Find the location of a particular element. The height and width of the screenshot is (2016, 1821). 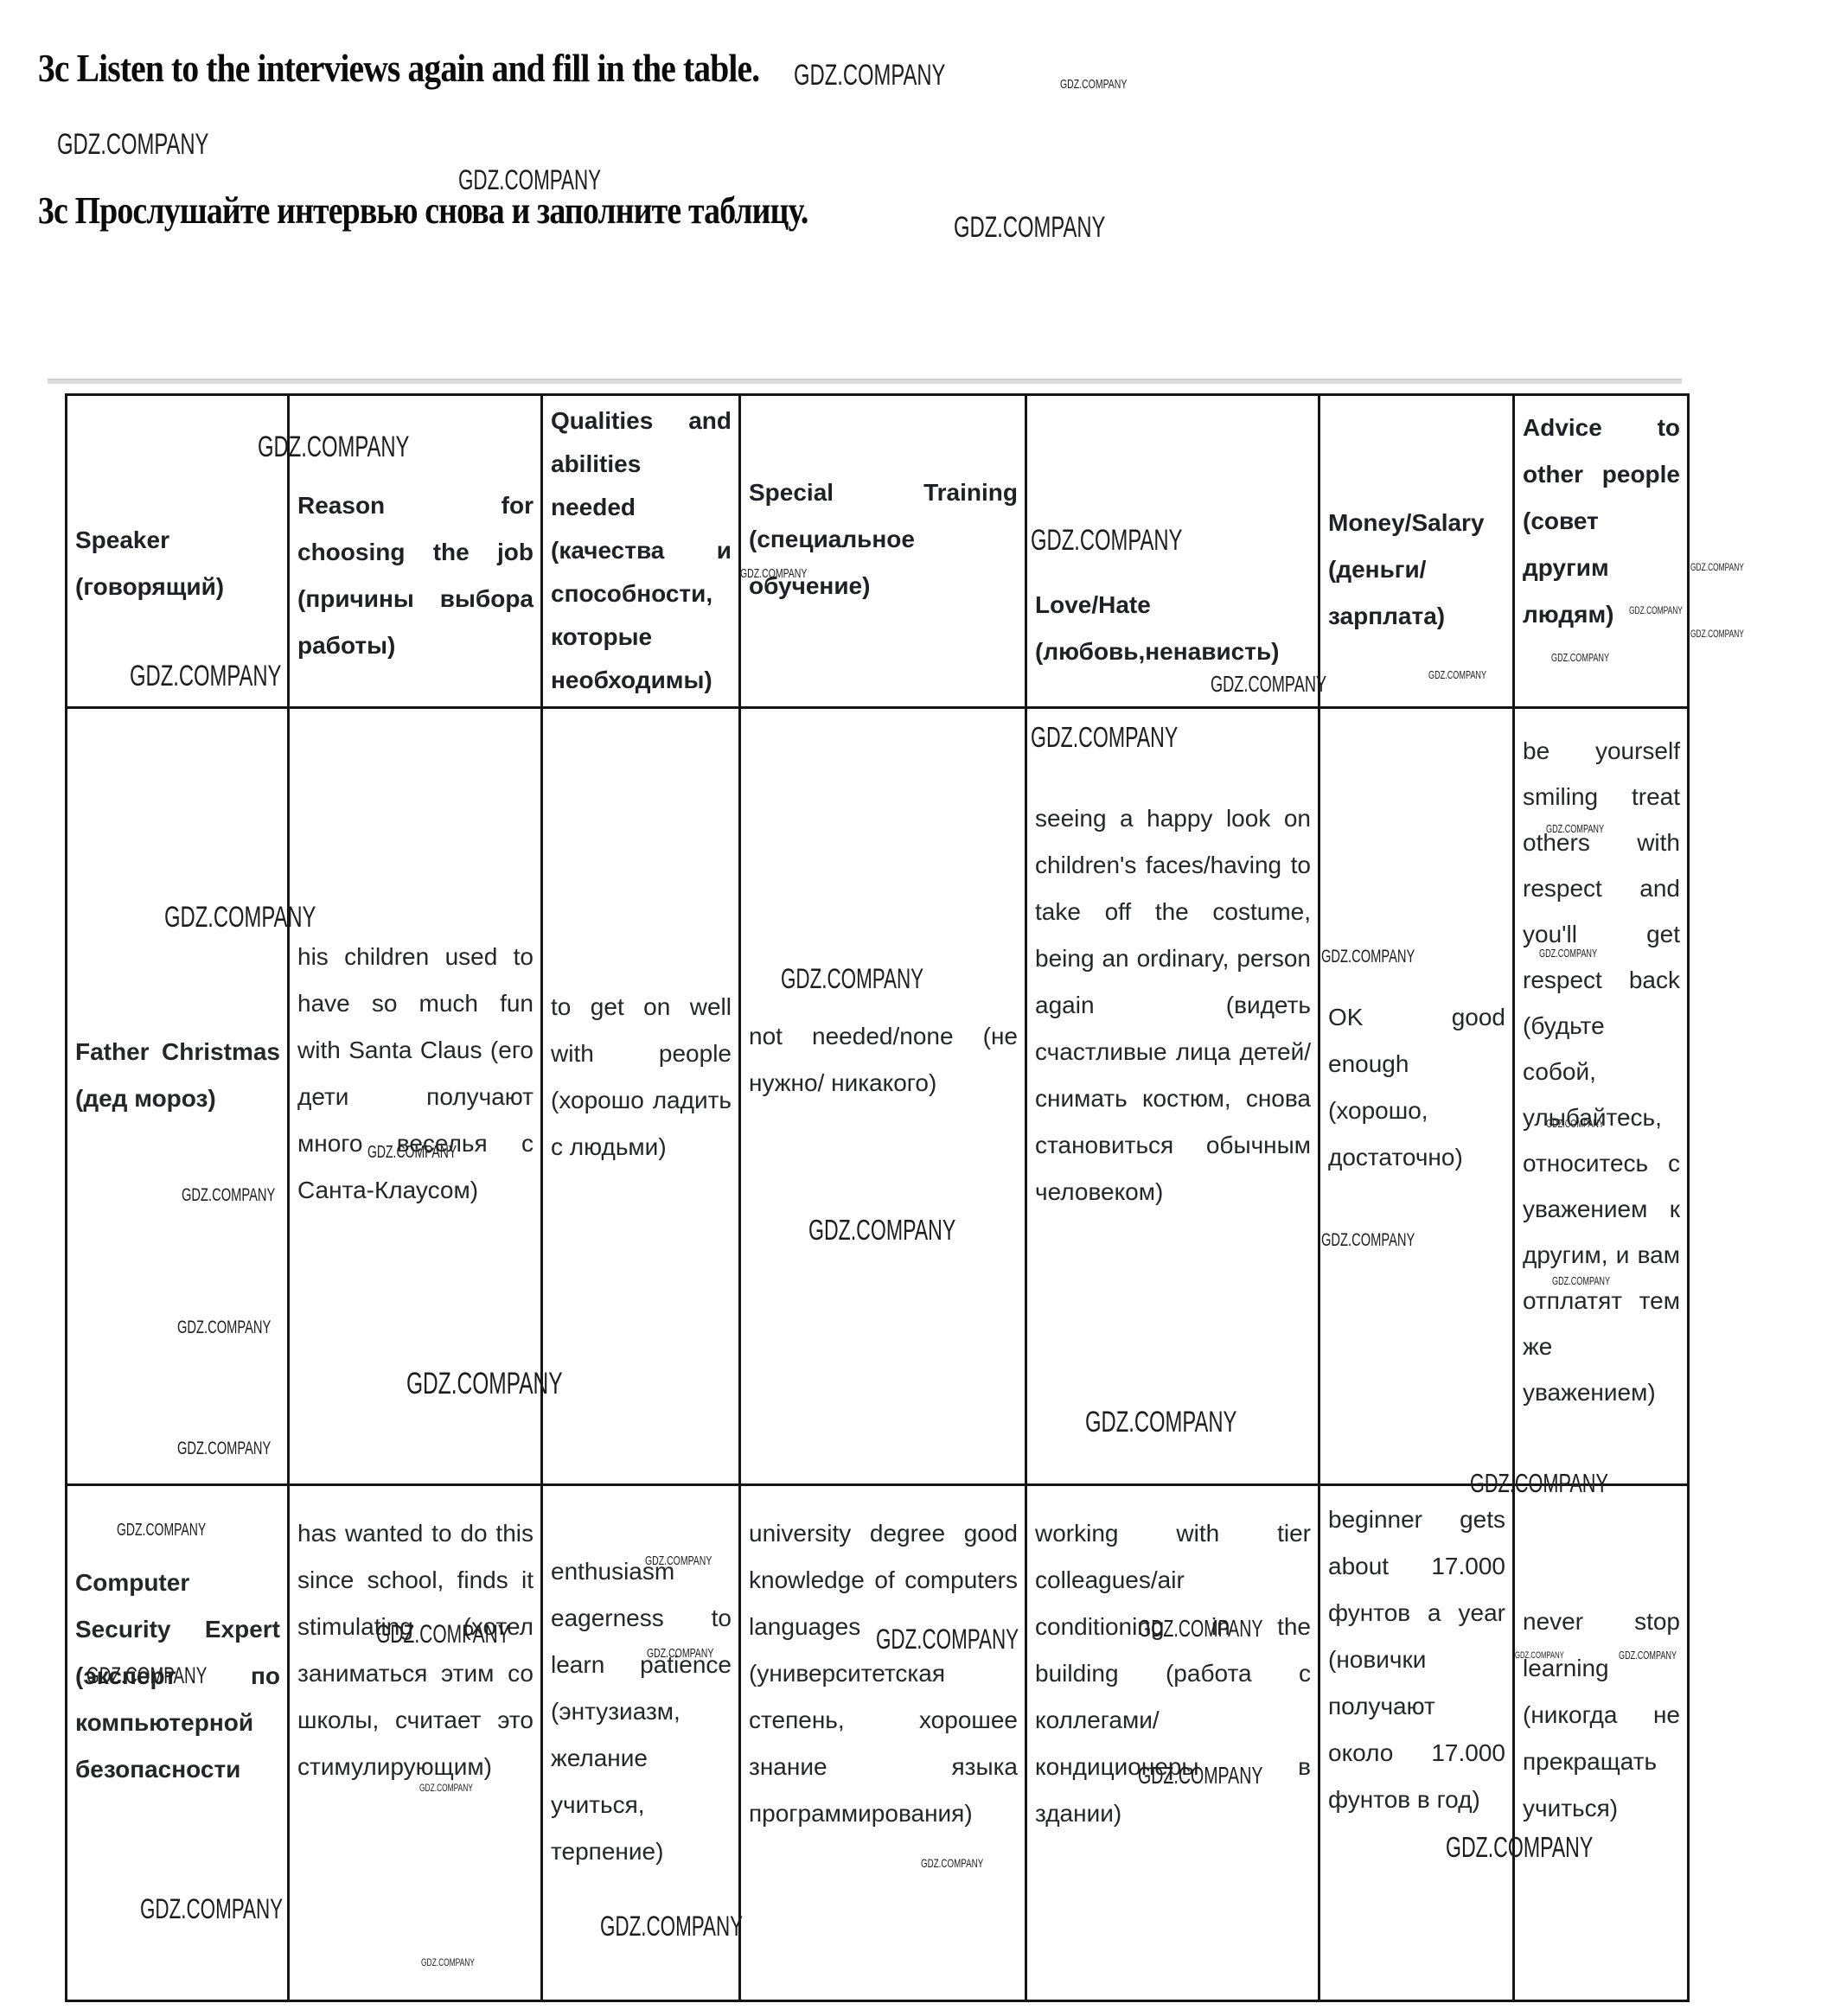

cell-r1-speaker: Father Christmas (дед мороз) is located at coordinates (178, 1097).